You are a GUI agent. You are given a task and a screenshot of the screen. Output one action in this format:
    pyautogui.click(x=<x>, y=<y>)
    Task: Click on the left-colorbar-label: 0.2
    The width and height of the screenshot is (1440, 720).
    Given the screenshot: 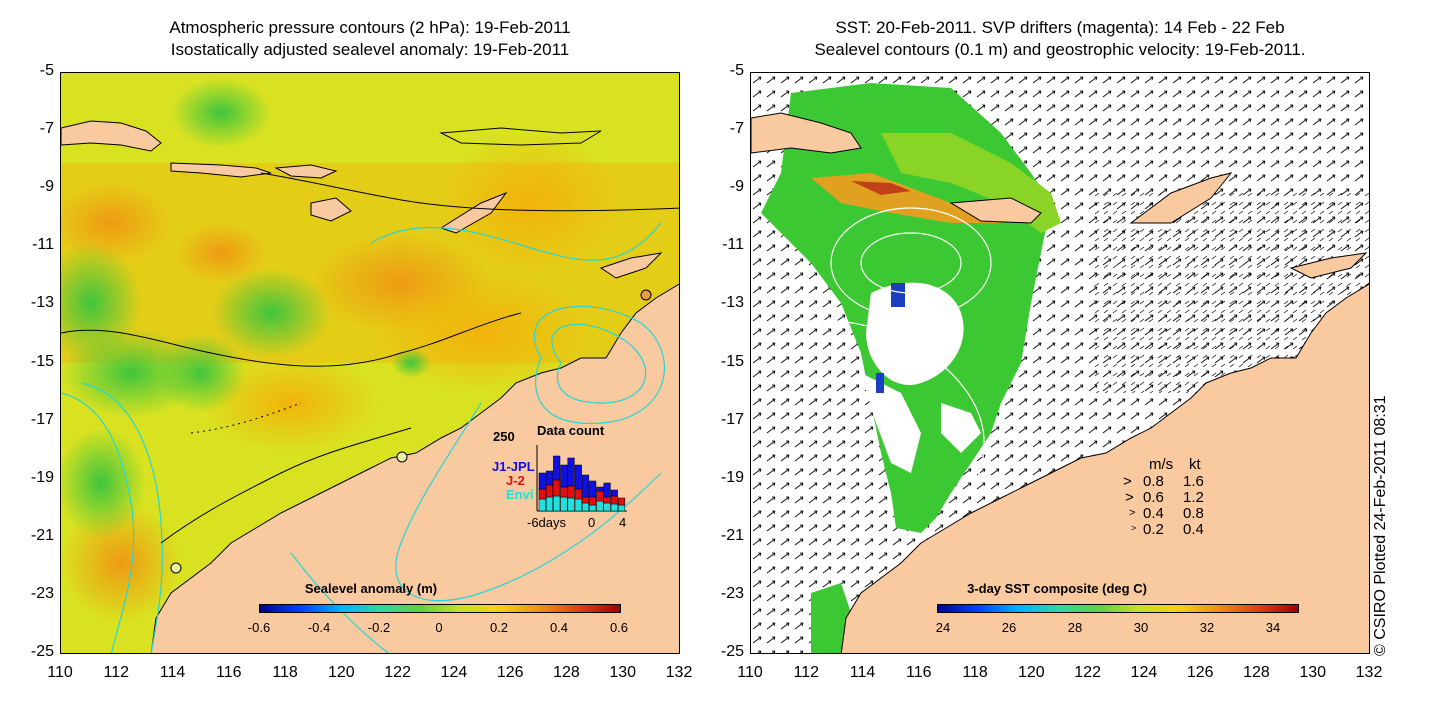 What is the action you would take?
    pyautogui.click(x=499, y=627)
    